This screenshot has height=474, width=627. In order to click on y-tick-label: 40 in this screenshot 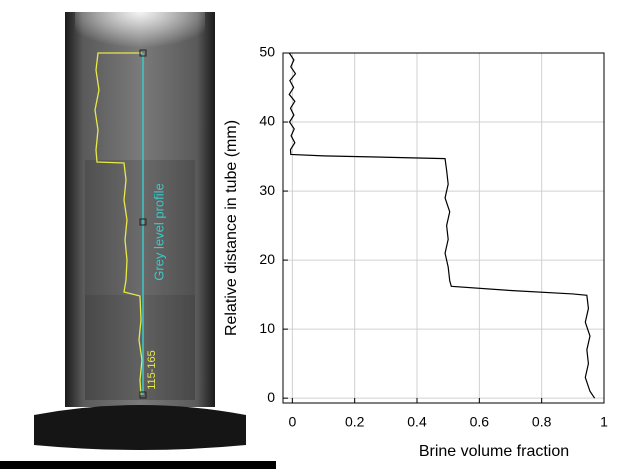, I will do `click(267, 121)`.